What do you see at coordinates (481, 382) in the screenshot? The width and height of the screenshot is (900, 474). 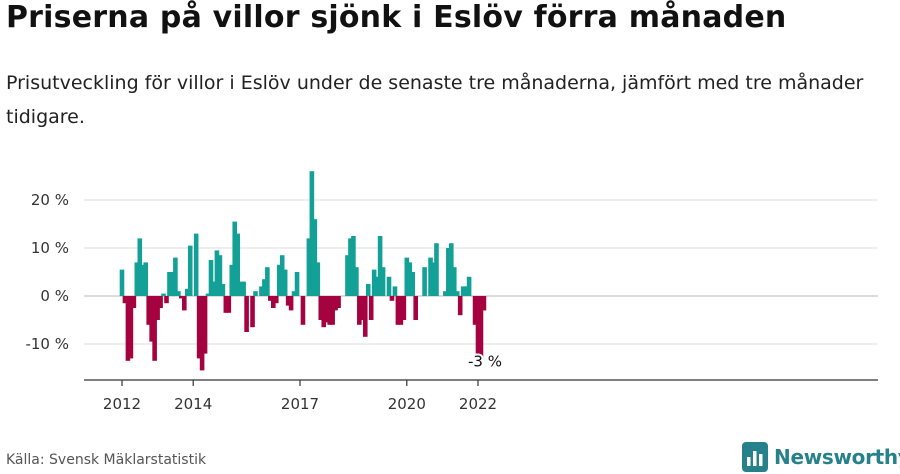 I see `x-axis` at bounding box center [481, 382].